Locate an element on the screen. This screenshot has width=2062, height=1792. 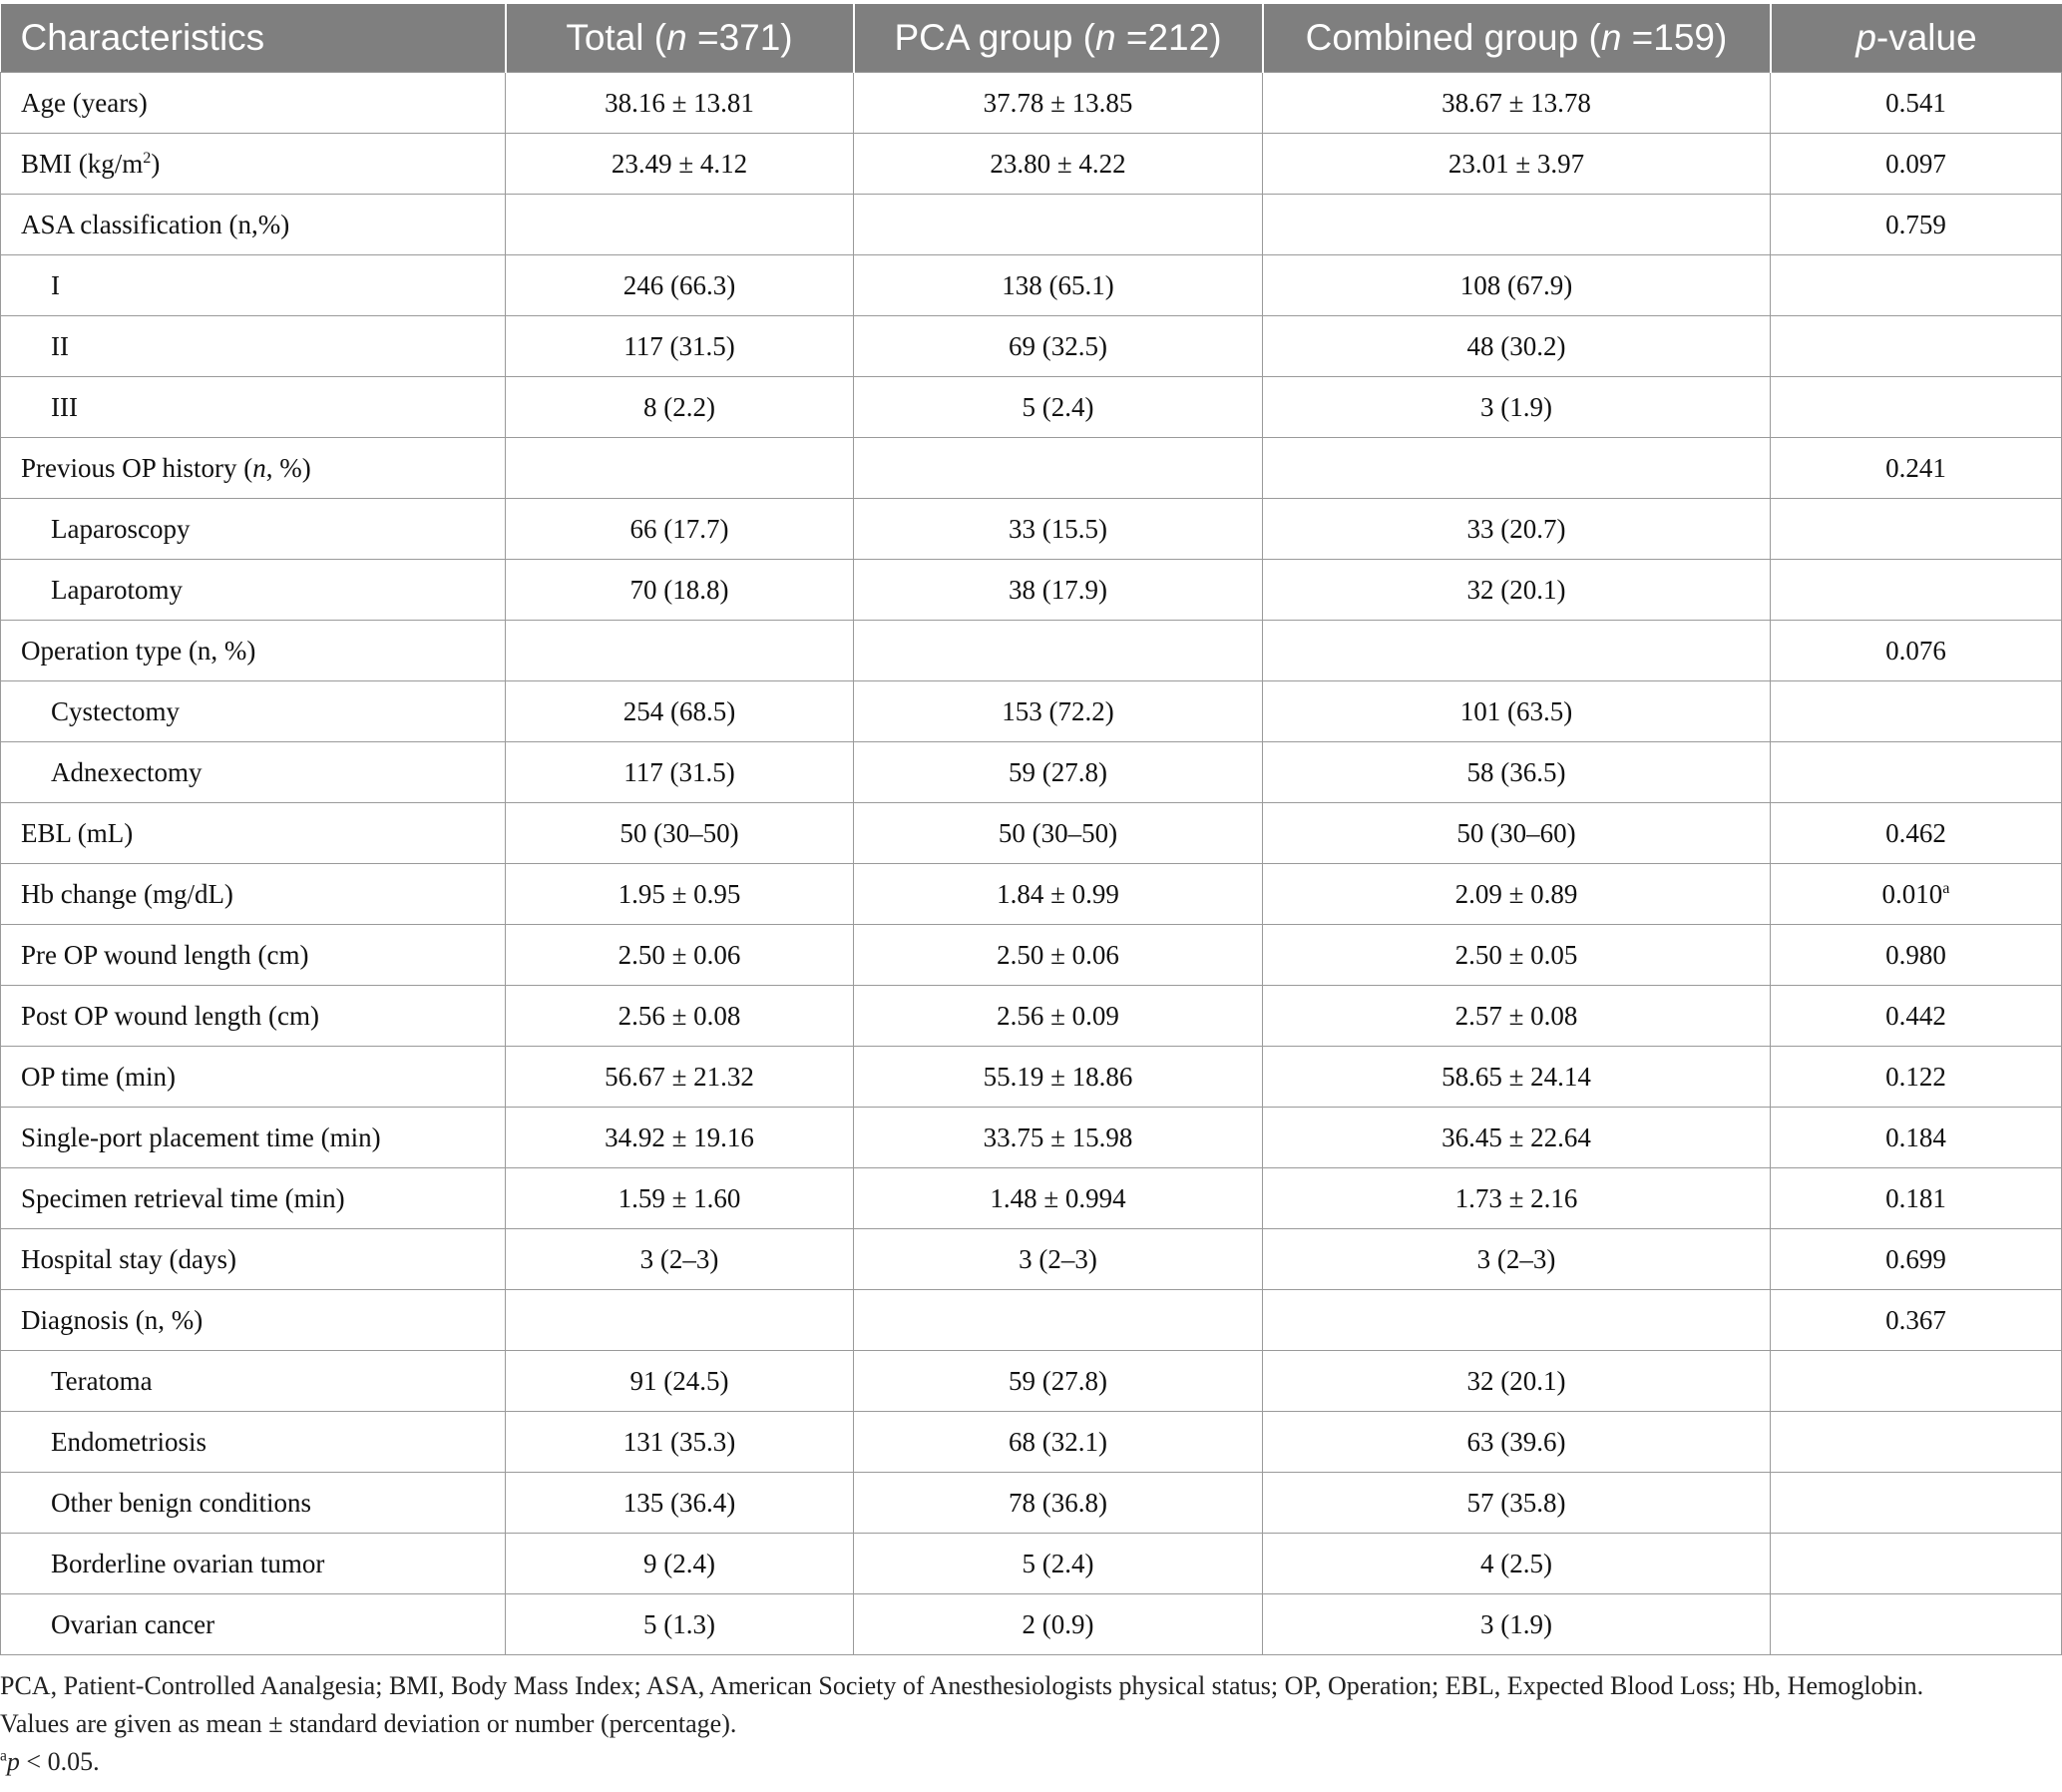
cell-total: 66 (17.7) is located at coordinates (679, 529).